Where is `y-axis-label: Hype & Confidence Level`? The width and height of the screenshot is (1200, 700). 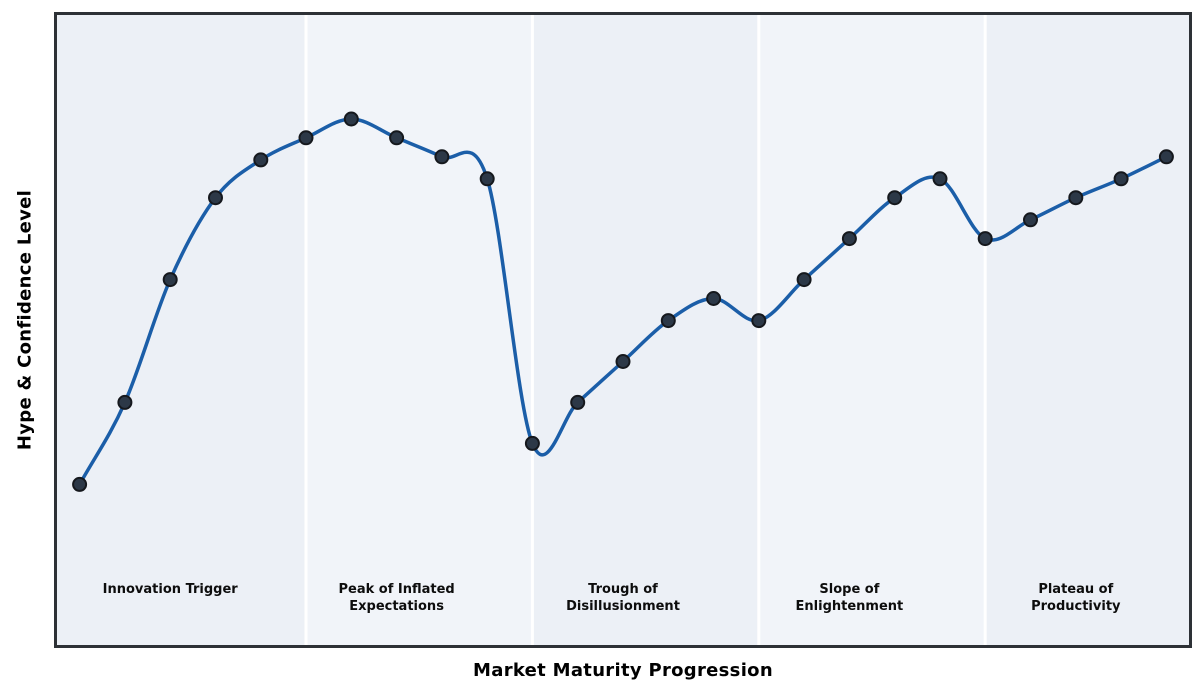 y-axis-label: Hype & Confidence Level is located at coordinates (25, 320).